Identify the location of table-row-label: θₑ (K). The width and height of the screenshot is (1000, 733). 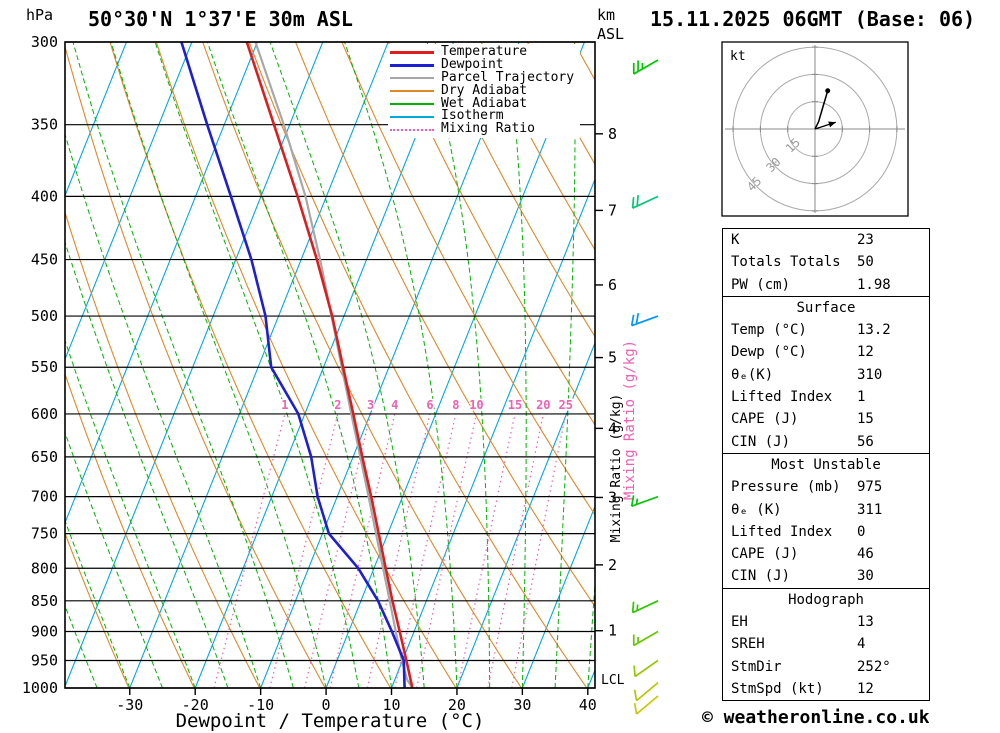
(756, 509).